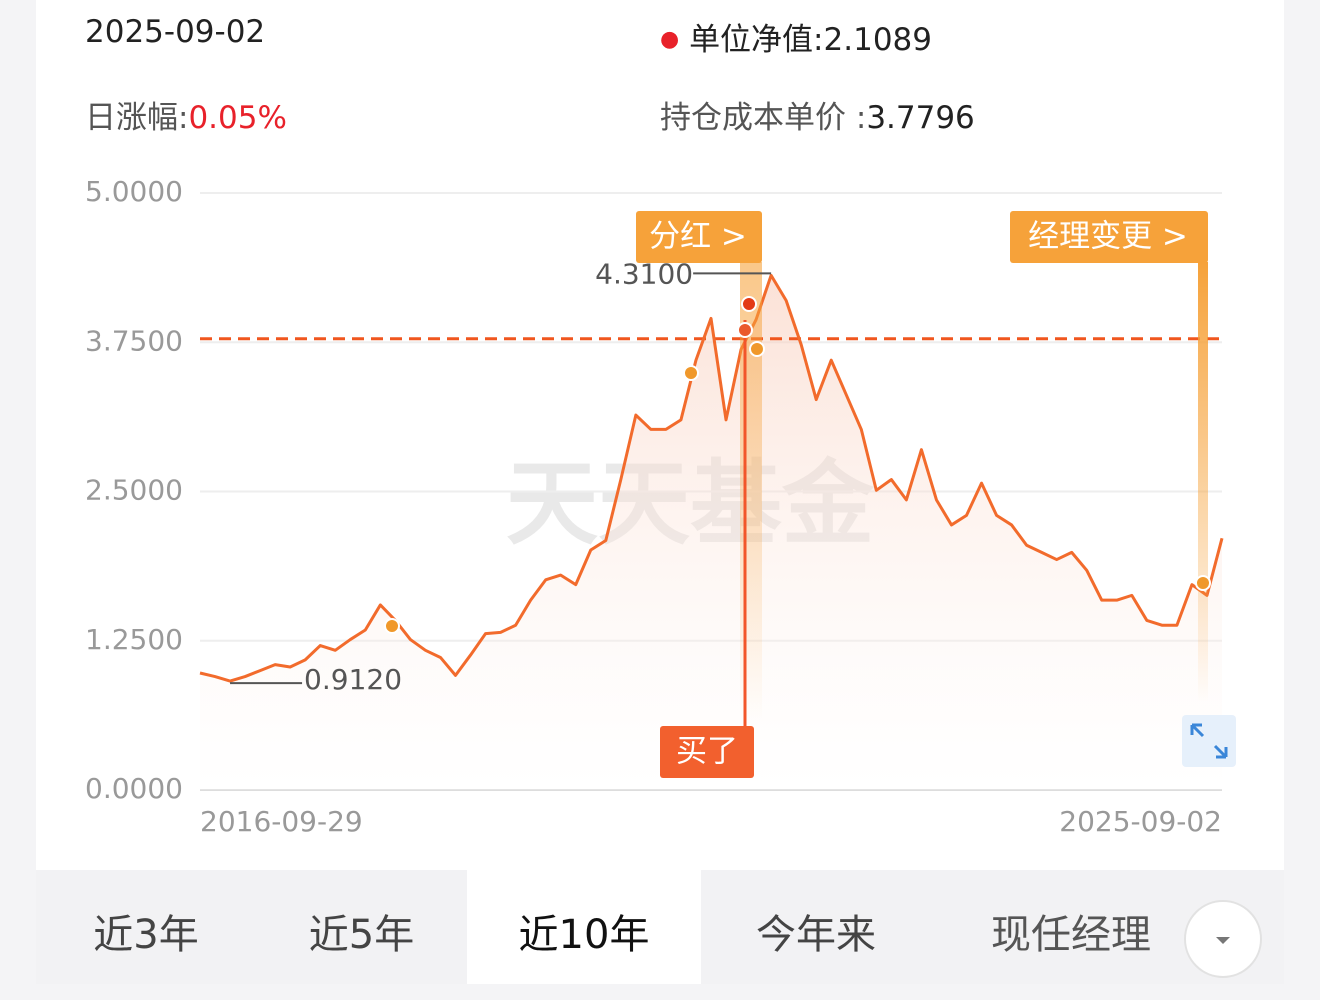 This screenshot has width=1320, height=1000. I want to click on cost-label: 持仓成本单价 :, so click(763, 118).